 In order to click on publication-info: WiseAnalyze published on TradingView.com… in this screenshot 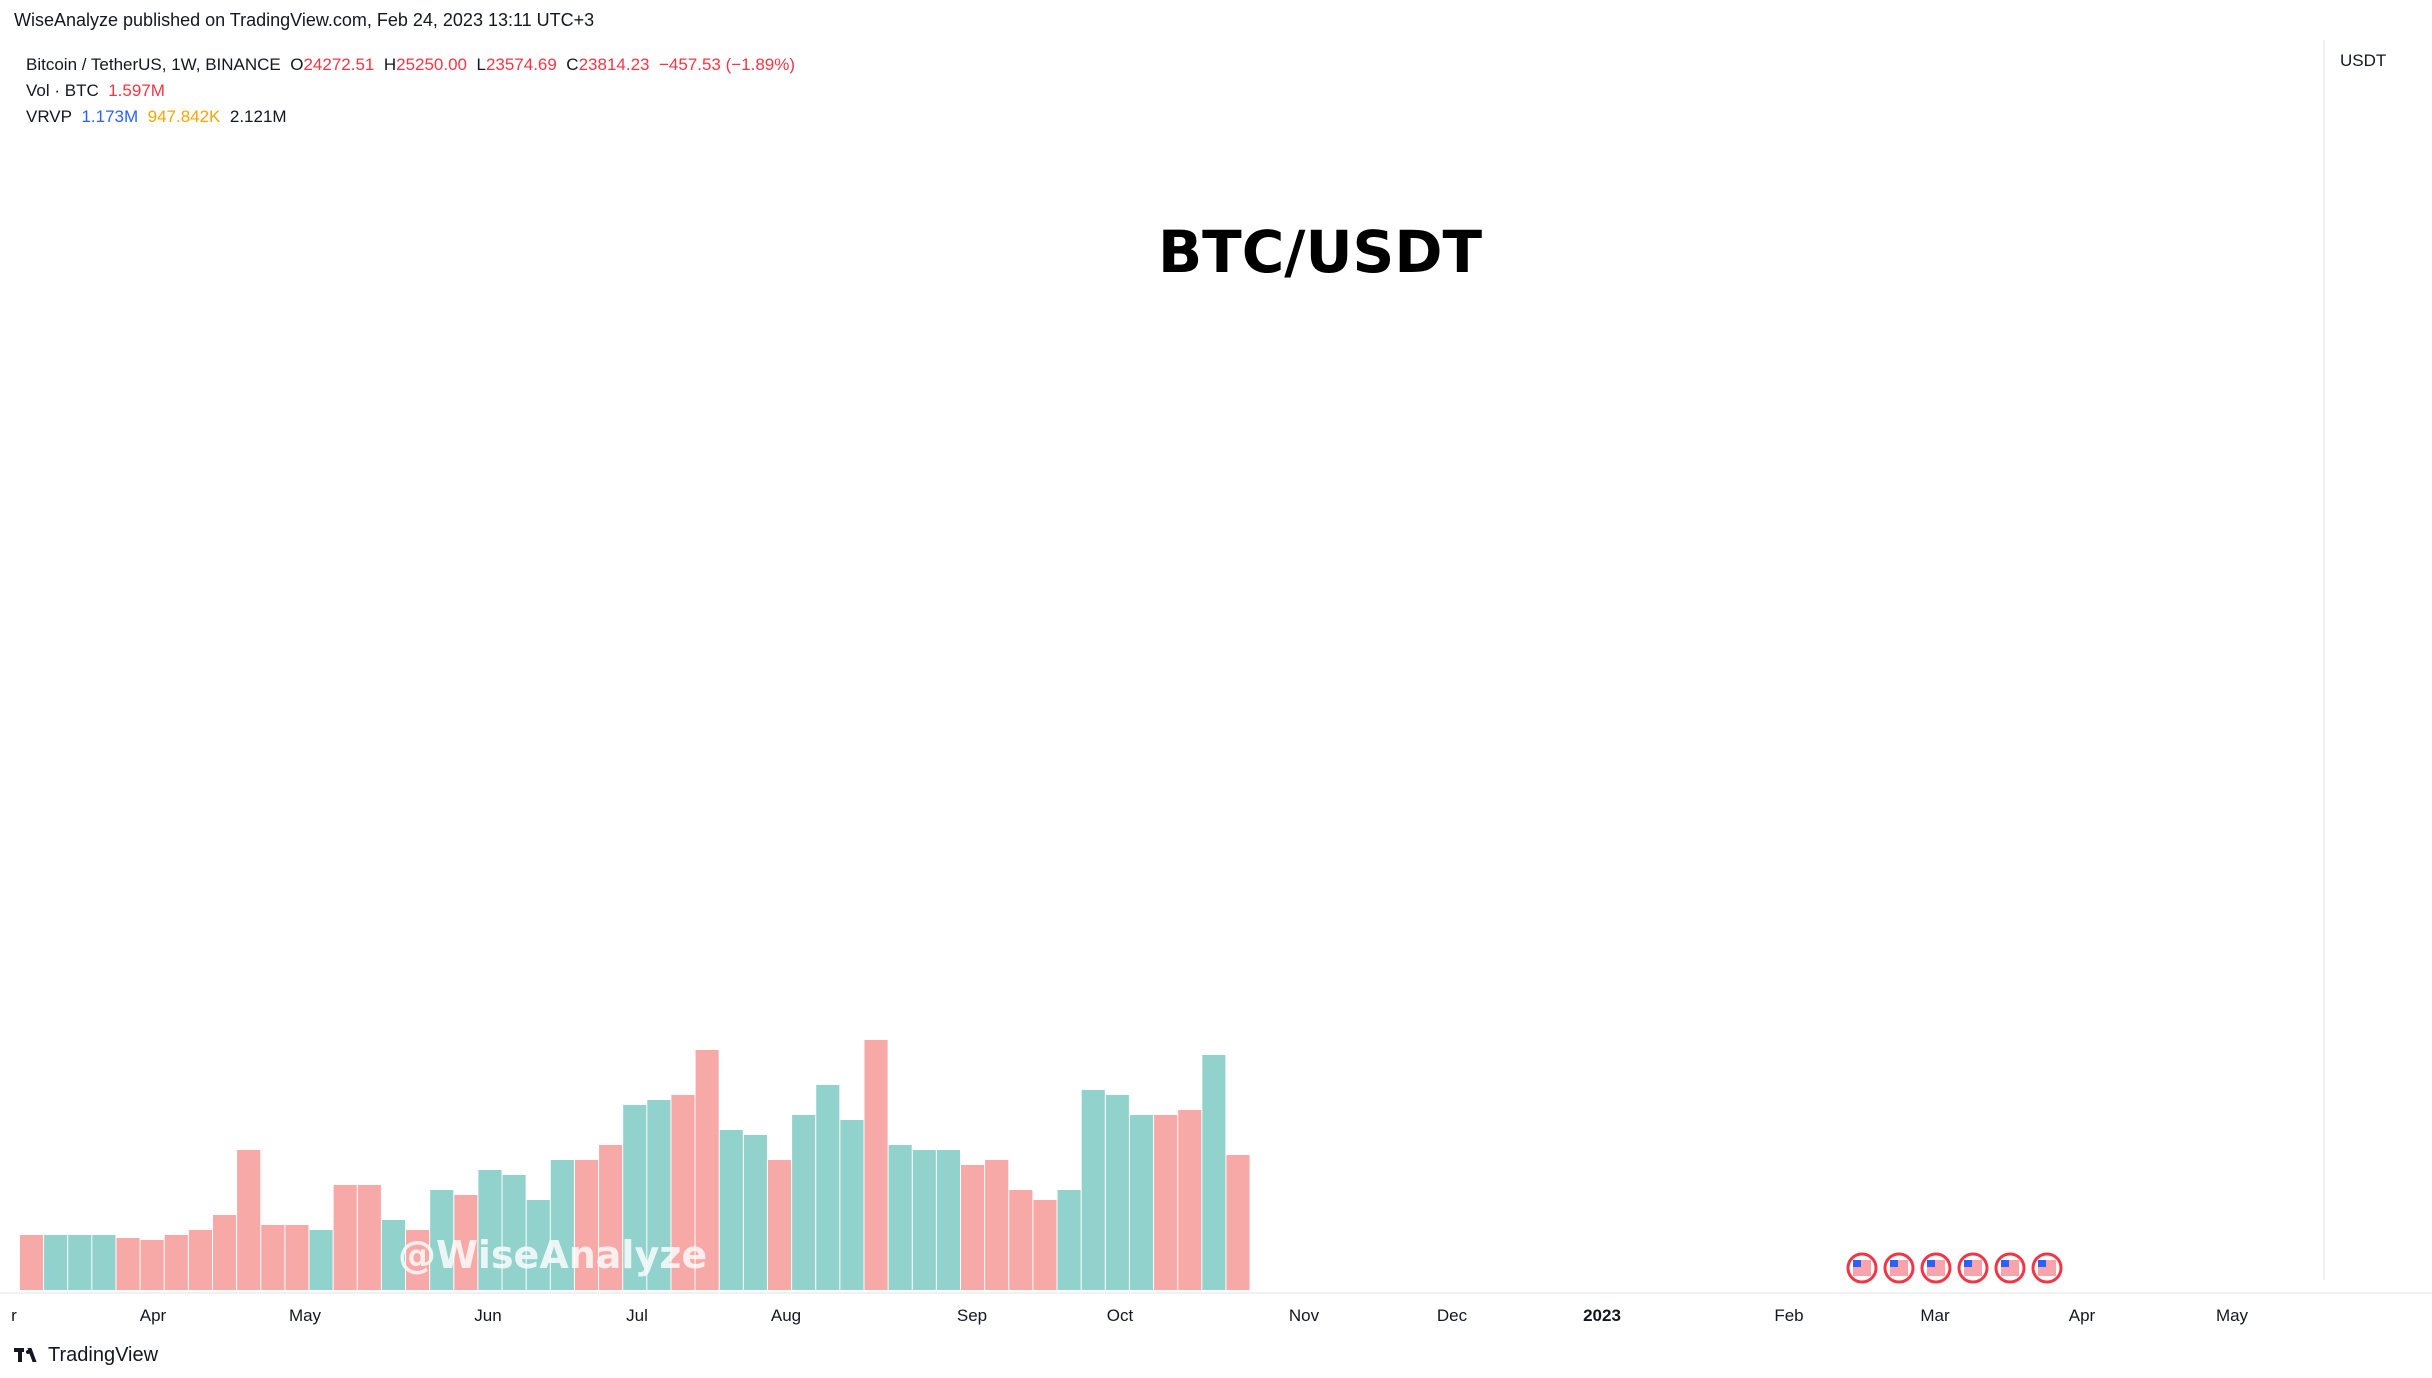, I will do `click(304, 20)`.